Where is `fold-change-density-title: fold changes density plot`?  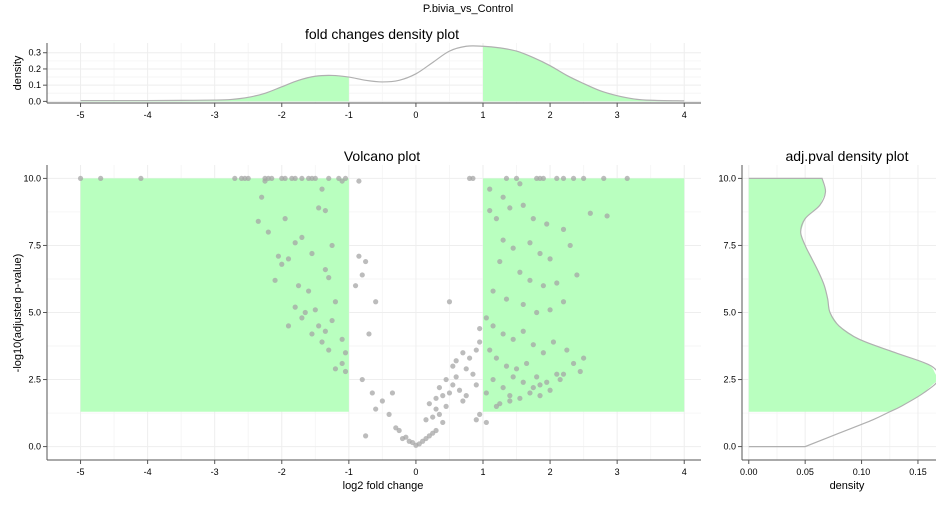
fold-change-density-title: fold changes density plot is located at coordinates (382, 34).